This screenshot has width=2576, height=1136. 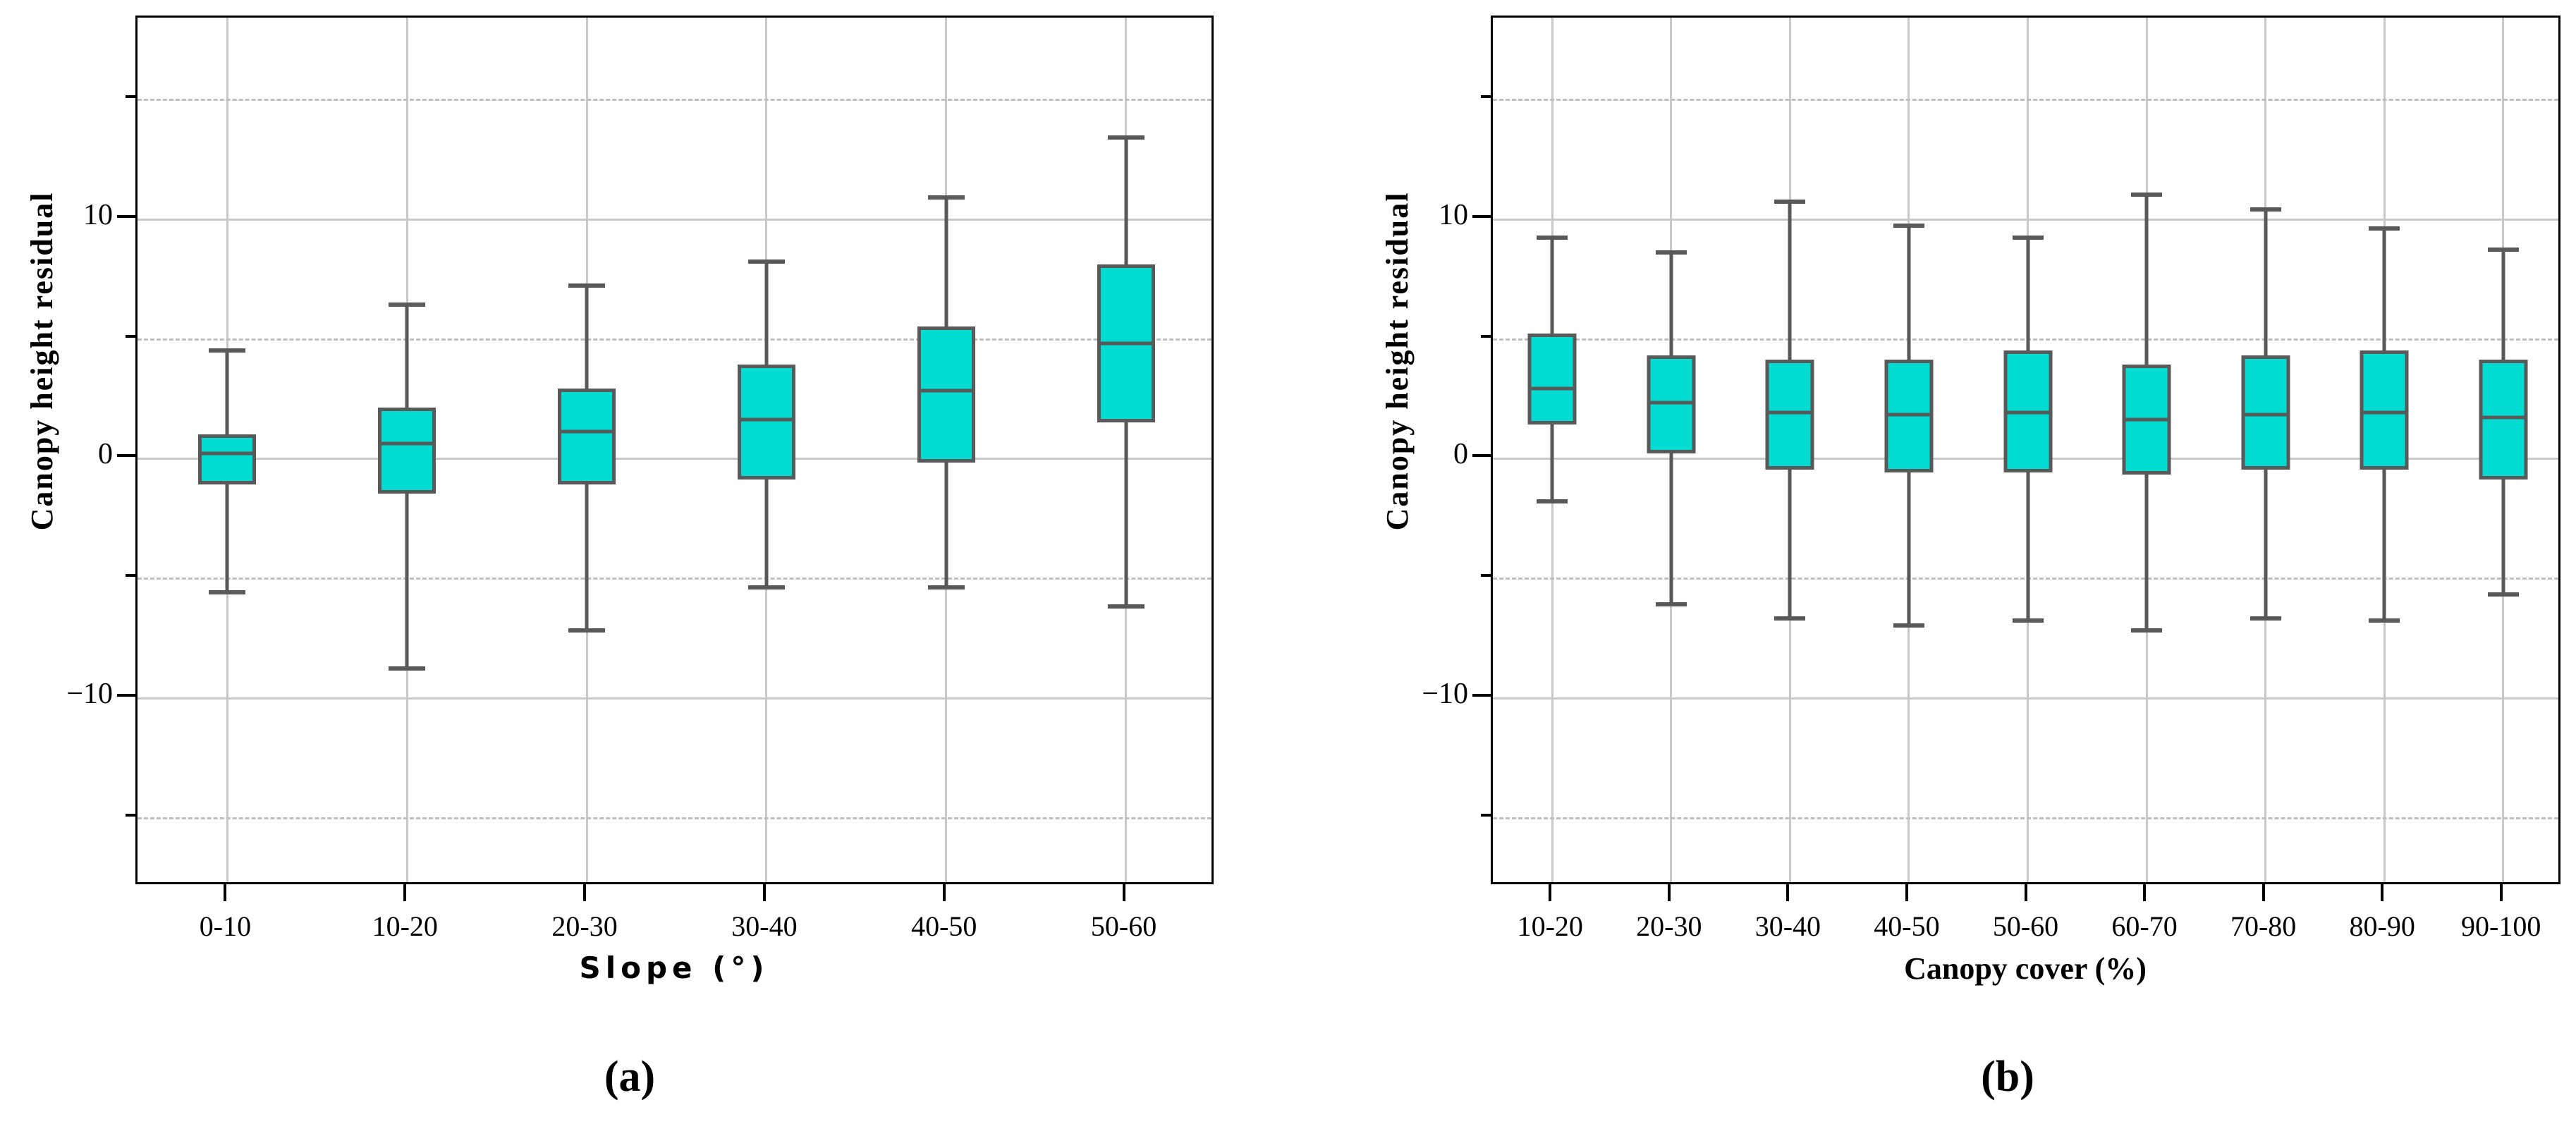 I want to click on x-axis-title-b: Canopy cover (%), so click(x=2026, y=969).